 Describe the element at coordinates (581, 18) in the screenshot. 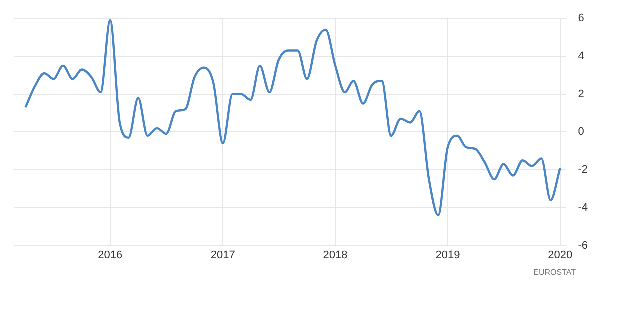

I see `y-tick-label: 6` at that location.